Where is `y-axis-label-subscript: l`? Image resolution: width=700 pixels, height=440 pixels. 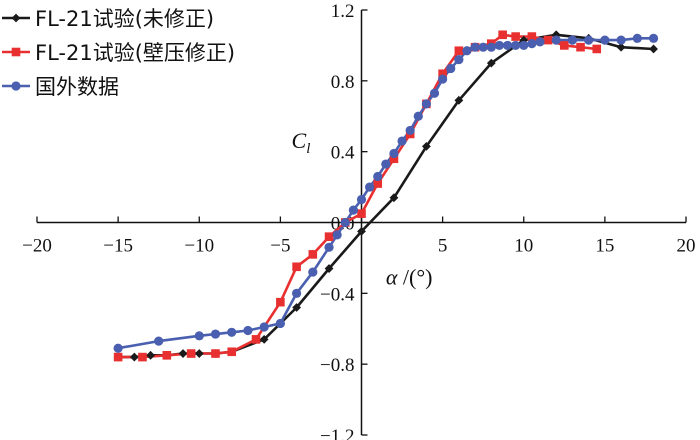
y-axis-label-subscript: l is located at coordinates (308, 149).